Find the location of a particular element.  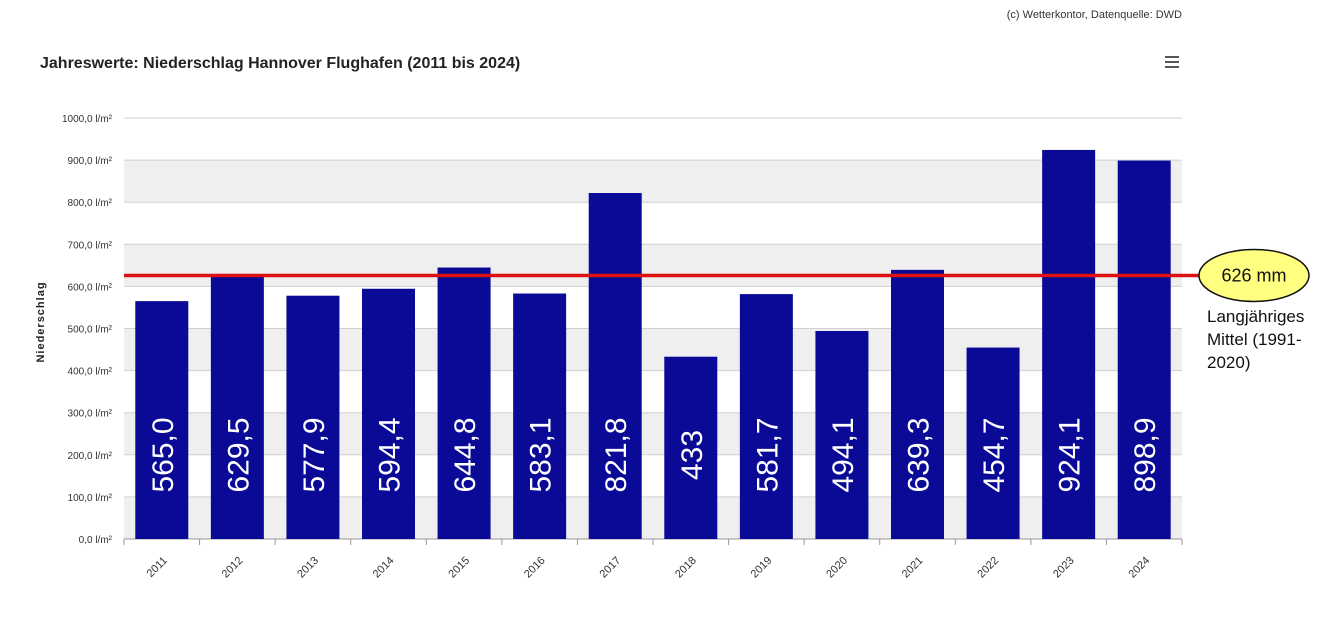

y-tick-label: 500,0 l/m² is located at coordinates (90, 330).